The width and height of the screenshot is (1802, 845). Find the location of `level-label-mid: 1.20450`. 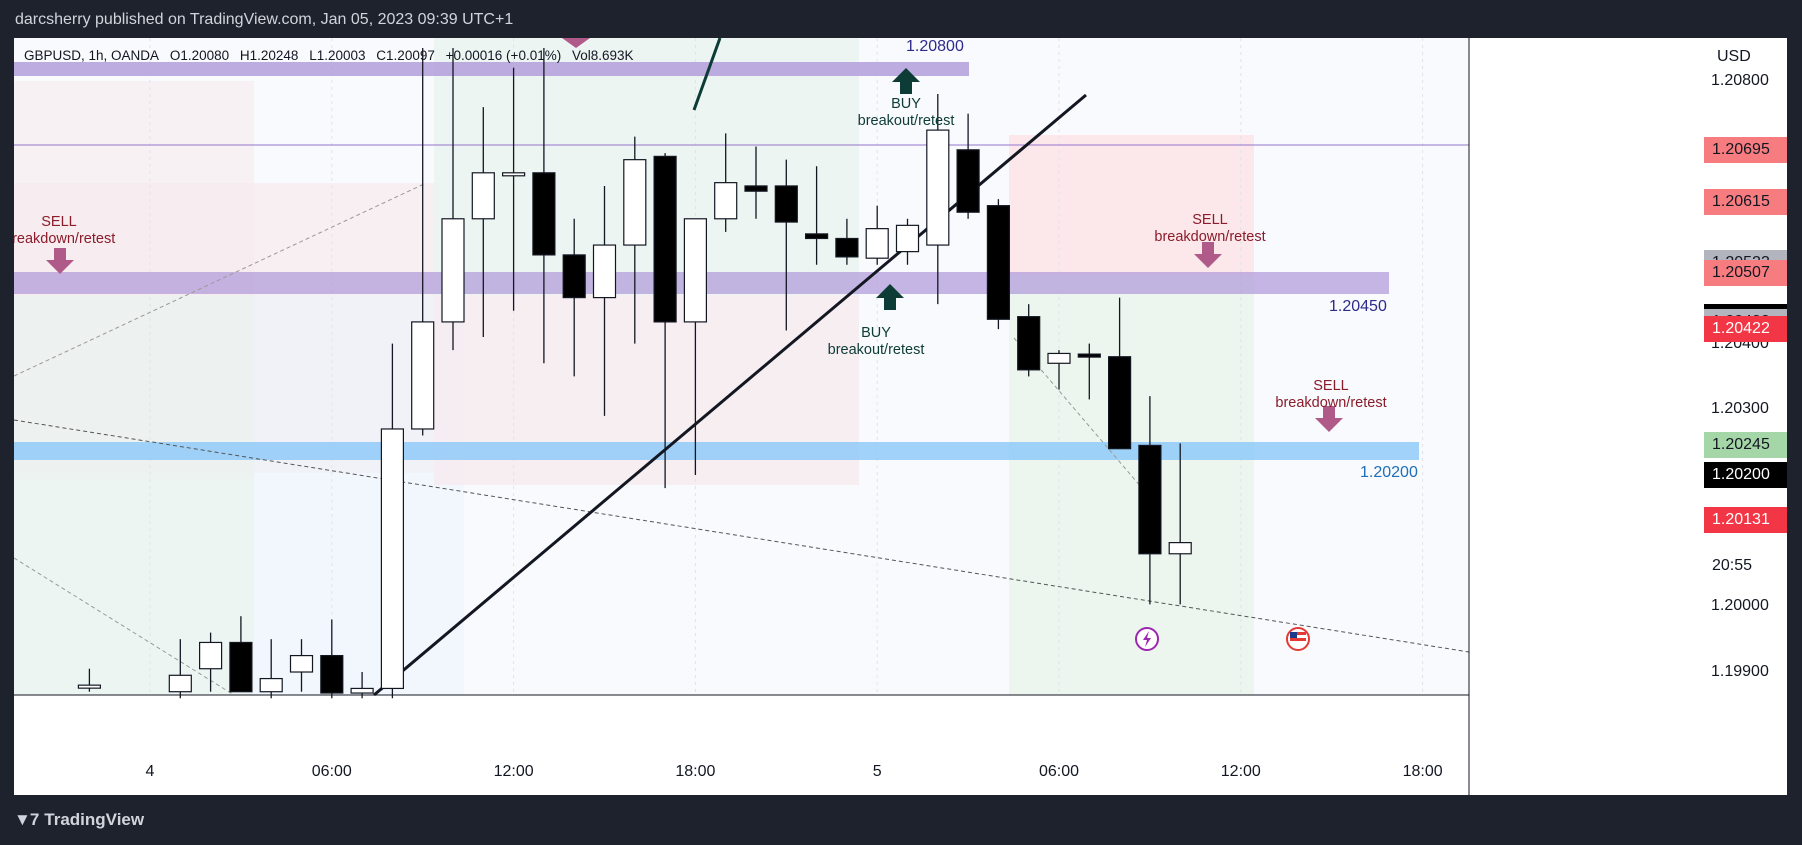

level-label-mid: 1.20450 is located at coordinates (1358, 306).